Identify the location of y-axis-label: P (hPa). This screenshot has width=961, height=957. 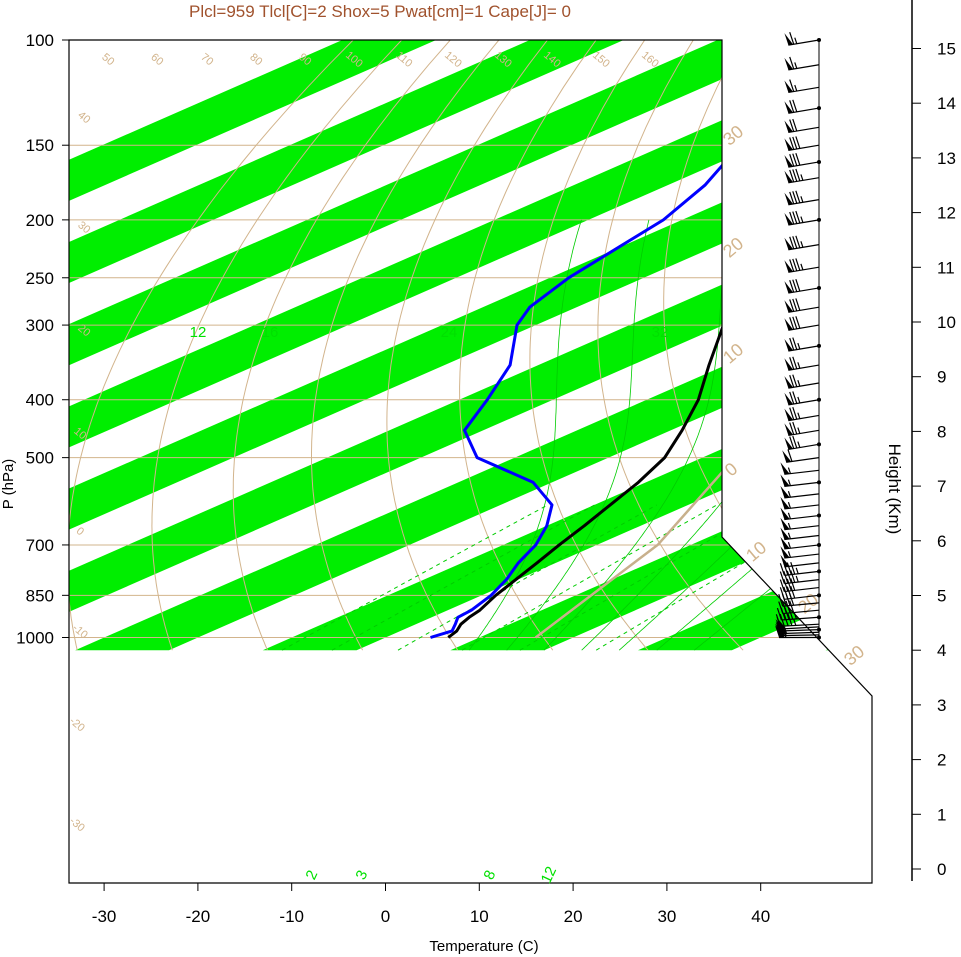
(8, 484).